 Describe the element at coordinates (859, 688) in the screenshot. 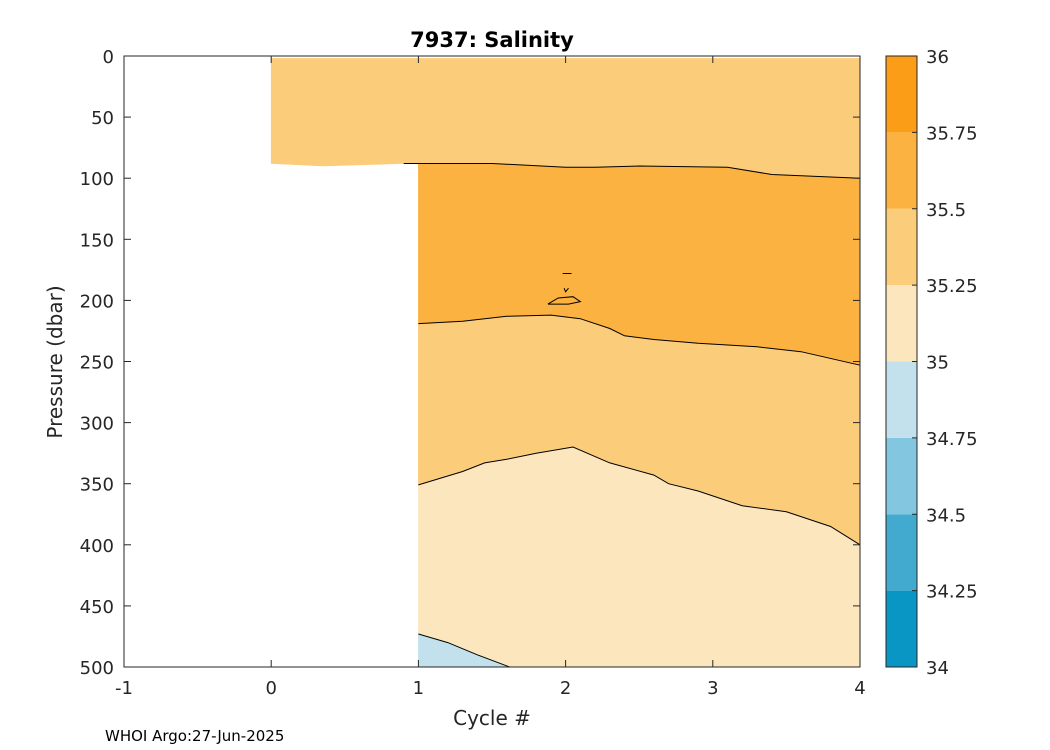

I see `x-tick-label: 4` at that location.